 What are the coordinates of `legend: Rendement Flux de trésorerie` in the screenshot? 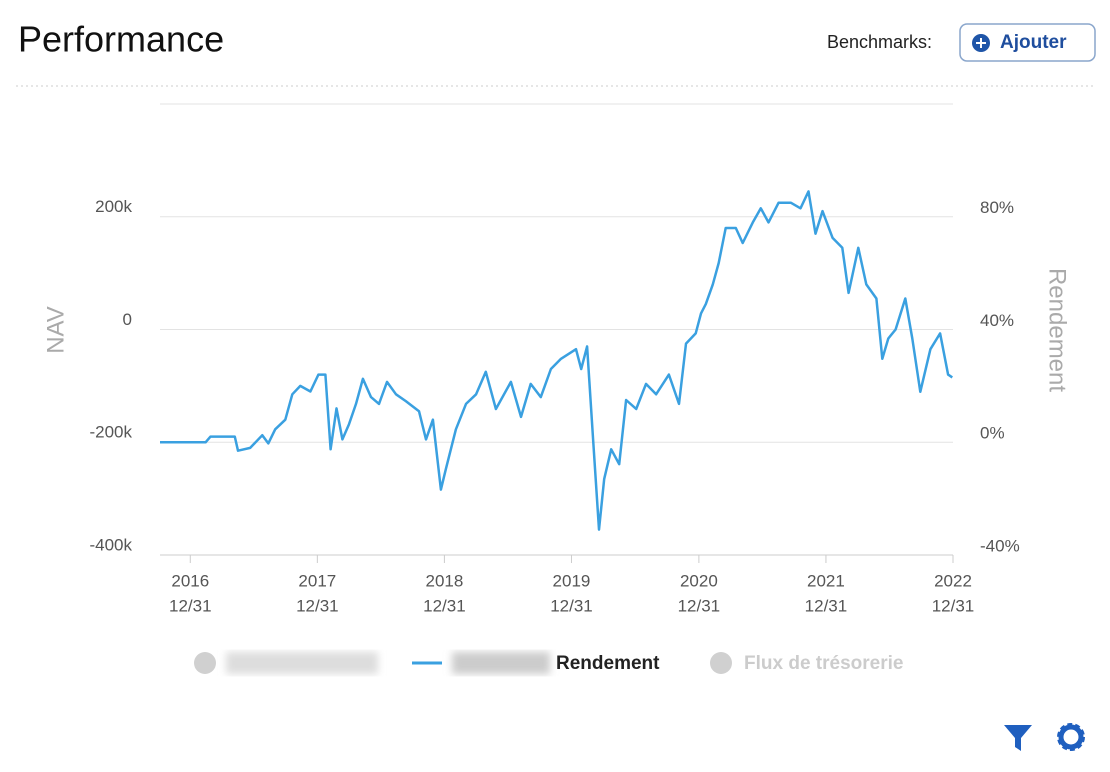 It's located at (548, 663).